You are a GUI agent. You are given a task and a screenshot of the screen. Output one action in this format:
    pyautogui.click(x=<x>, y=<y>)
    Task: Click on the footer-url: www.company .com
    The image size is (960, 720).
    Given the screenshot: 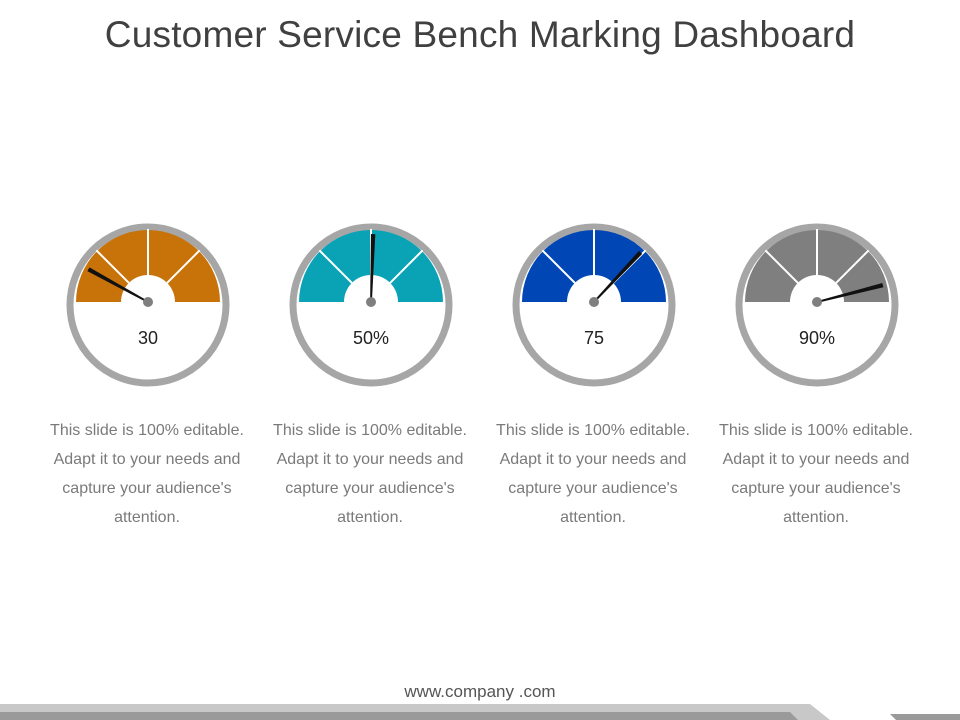 What is the action you would take?
    pyautogui.click(x=480, y=691)
    